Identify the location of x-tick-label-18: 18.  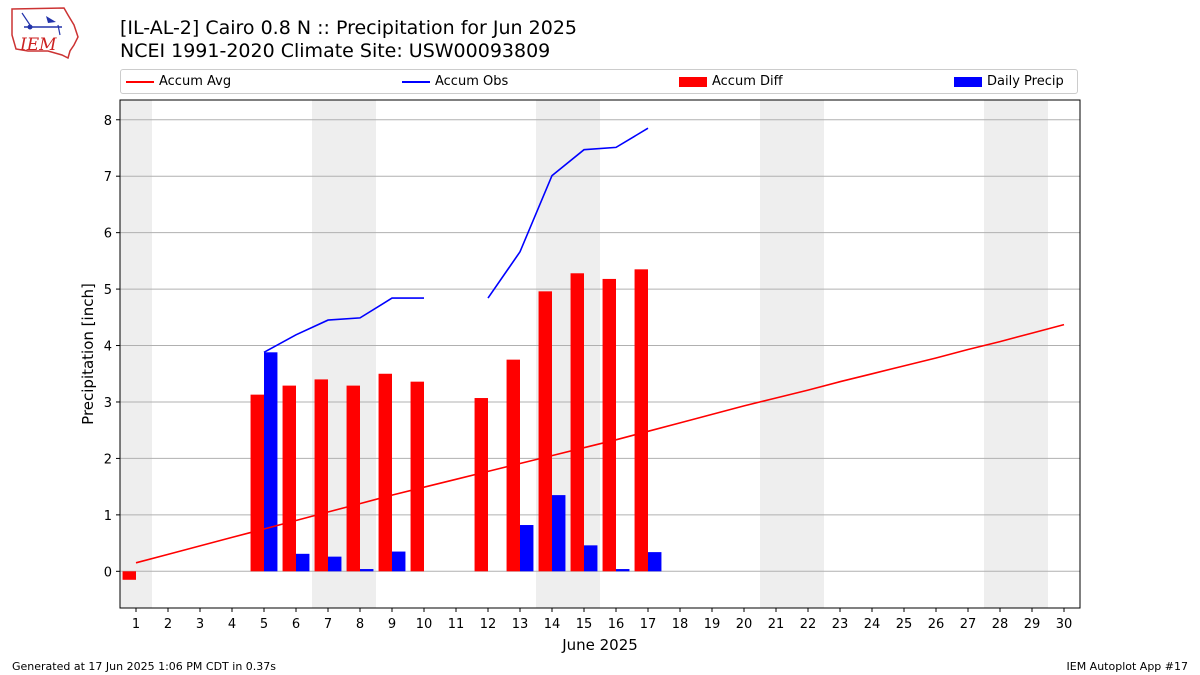
(680, 624).